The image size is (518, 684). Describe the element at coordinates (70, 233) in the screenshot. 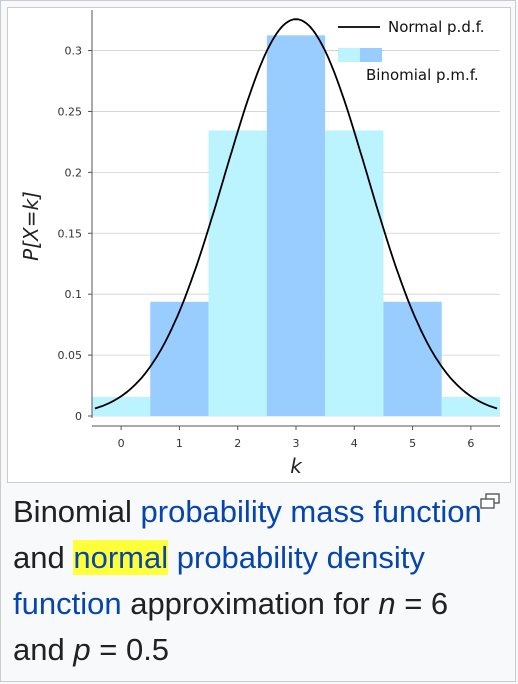

I see `y-tick-label: 0.15` at that location.